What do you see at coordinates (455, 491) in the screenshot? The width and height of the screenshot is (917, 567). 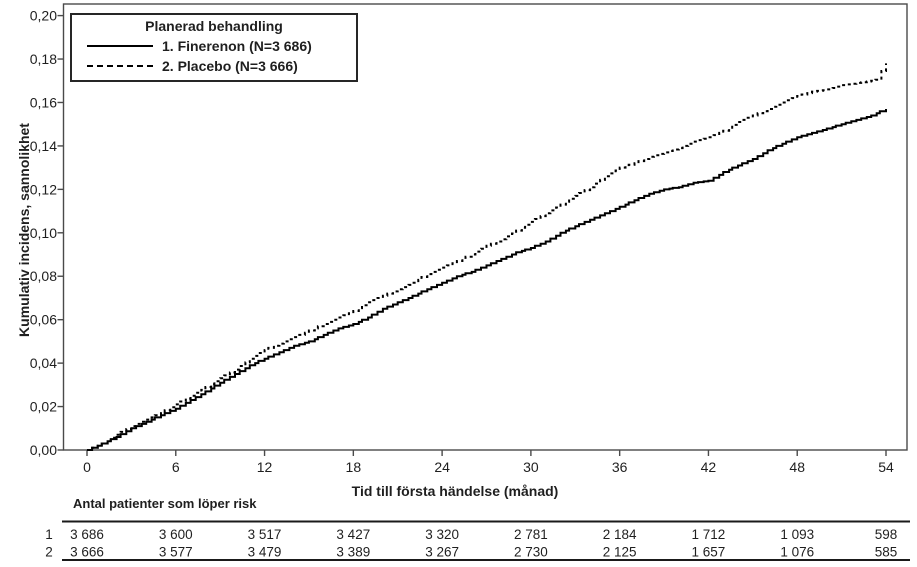 I see `x-axis-title: Tid till första händelse (månad)` at bounding box center [455, 491].